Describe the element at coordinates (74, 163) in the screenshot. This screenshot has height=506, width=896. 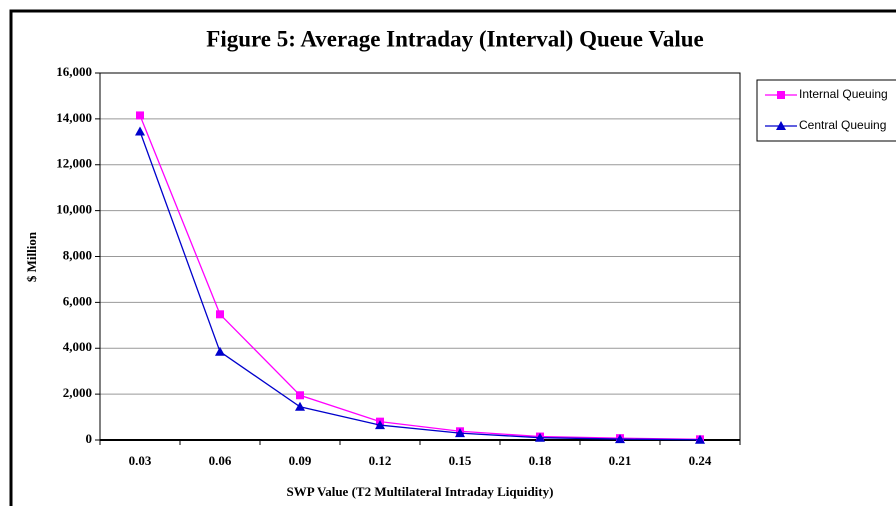
I see `y-tick-label: 12,000` at that location.